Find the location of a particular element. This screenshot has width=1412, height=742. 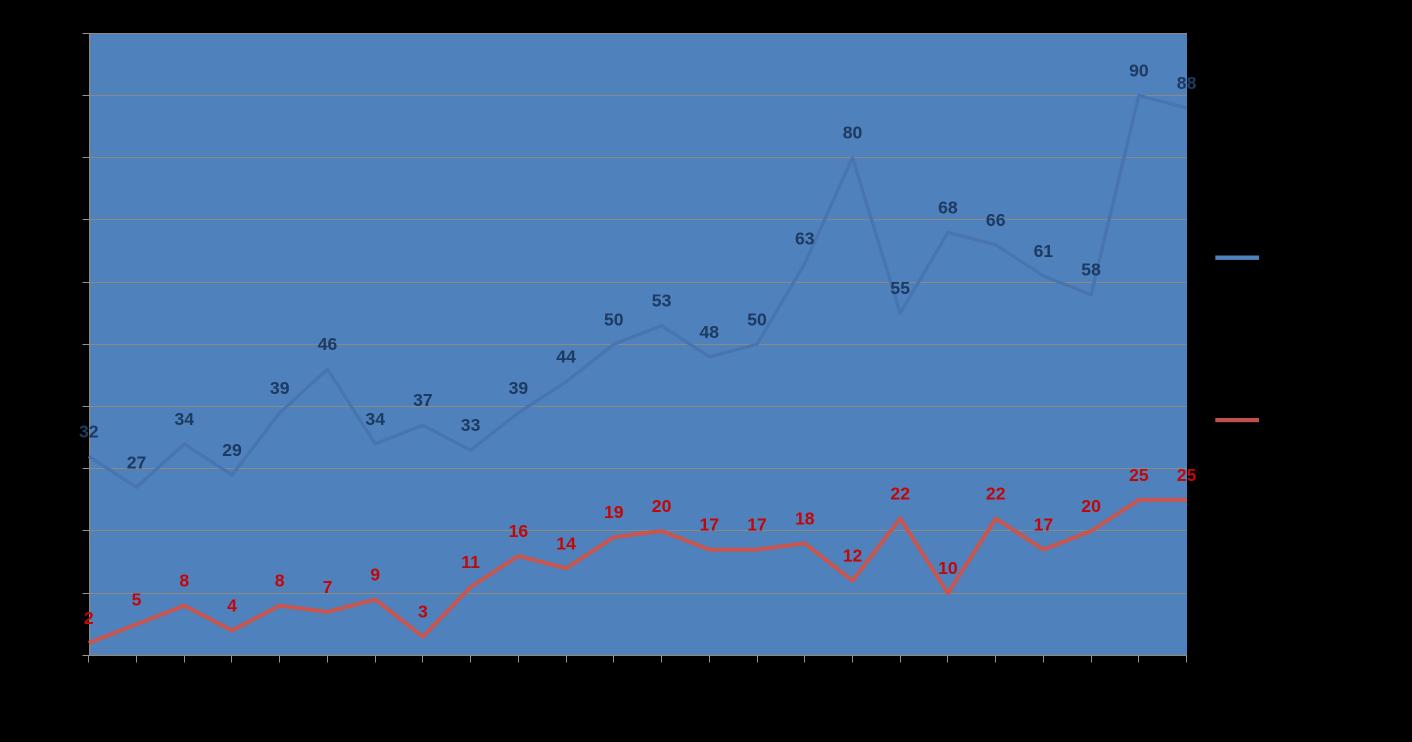

svg-text: 68 is located at coordinates (948, 207).